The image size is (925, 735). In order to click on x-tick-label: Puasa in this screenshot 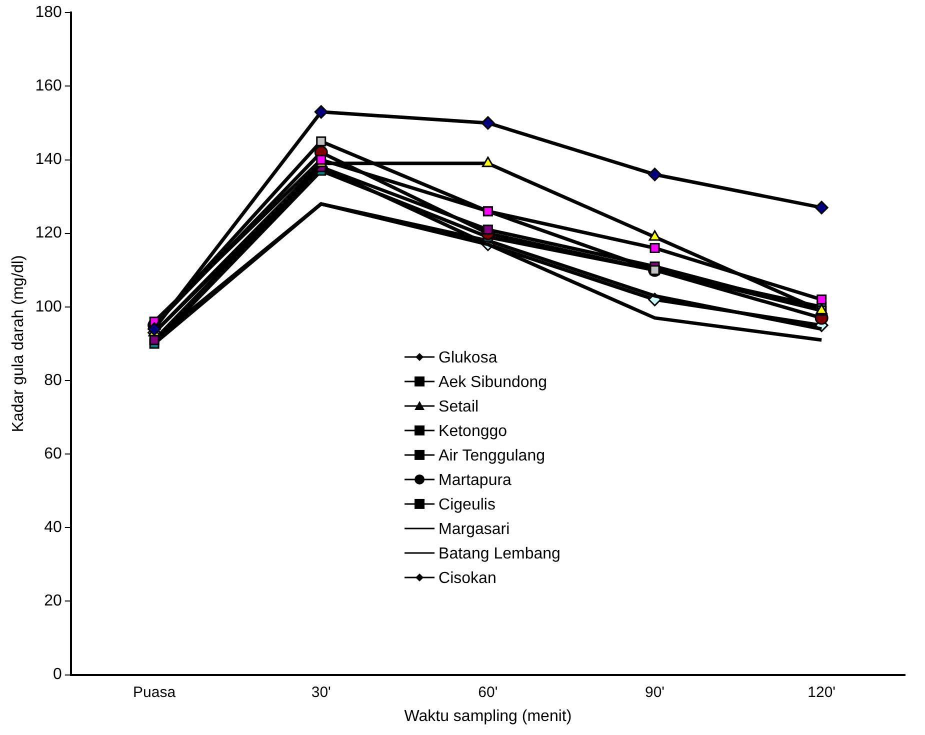, I will do `click(154, 692)`.